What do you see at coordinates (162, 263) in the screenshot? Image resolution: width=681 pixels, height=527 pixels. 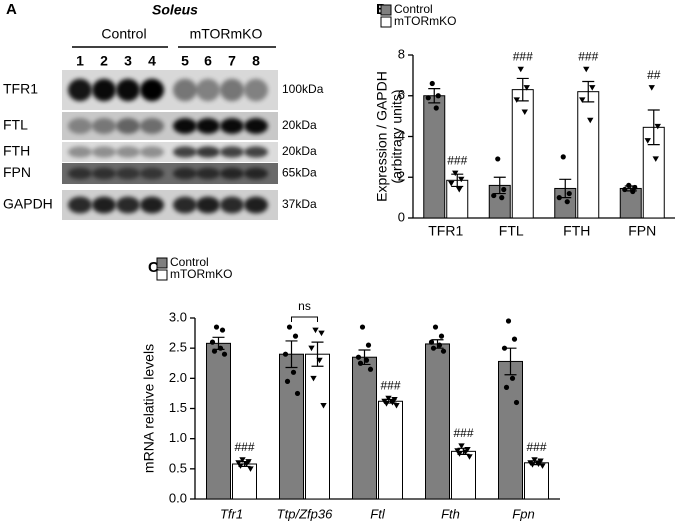 I see `legend-swatch` at bounding box center [162, 263].